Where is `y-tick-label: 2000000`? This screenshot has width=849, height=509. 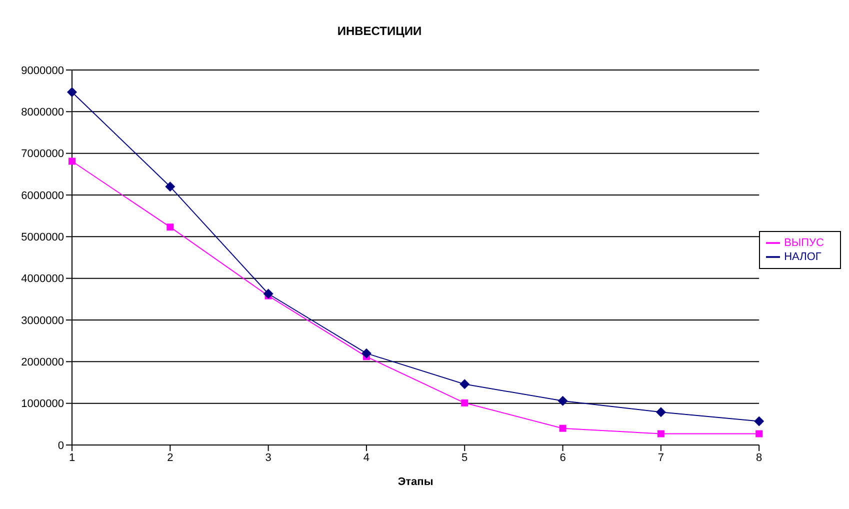 y-tick-label: 2000000 is located at coordinates (42, 362).